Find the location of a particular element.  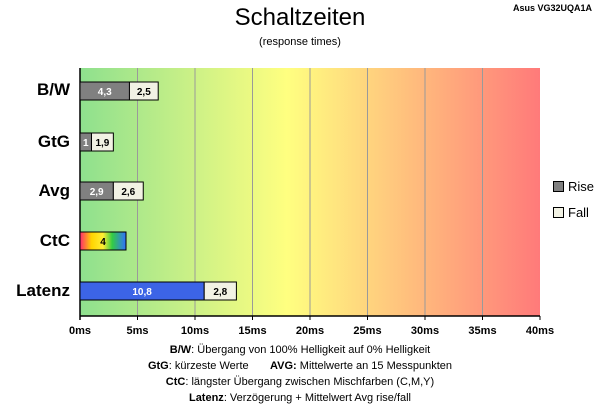

x-tick-label: 30ms is located at coordinates (425, 331).